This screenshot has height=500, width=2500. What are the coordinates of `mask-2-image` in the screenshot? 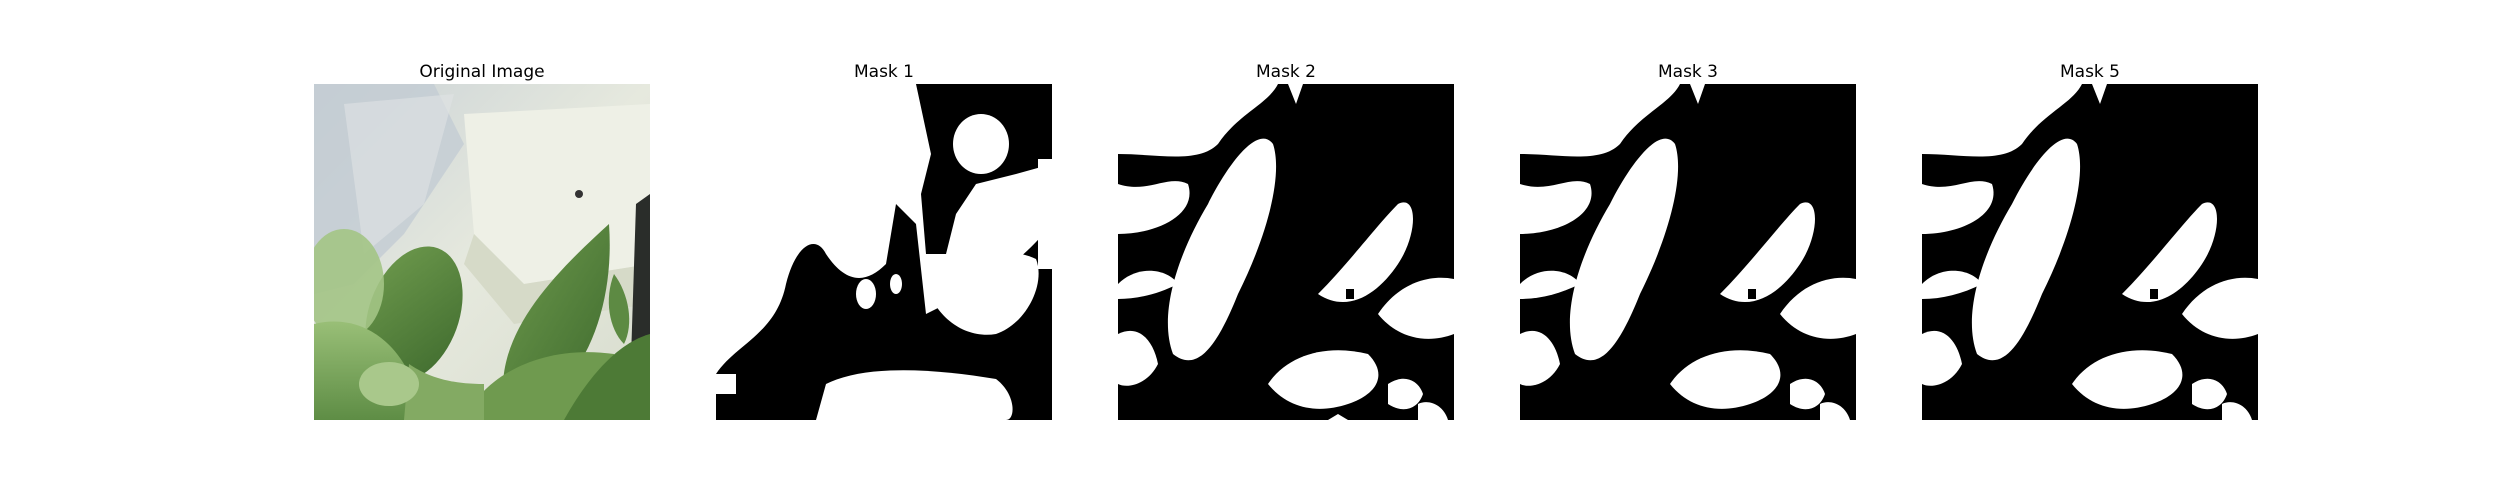 It's located at (1286, 252).